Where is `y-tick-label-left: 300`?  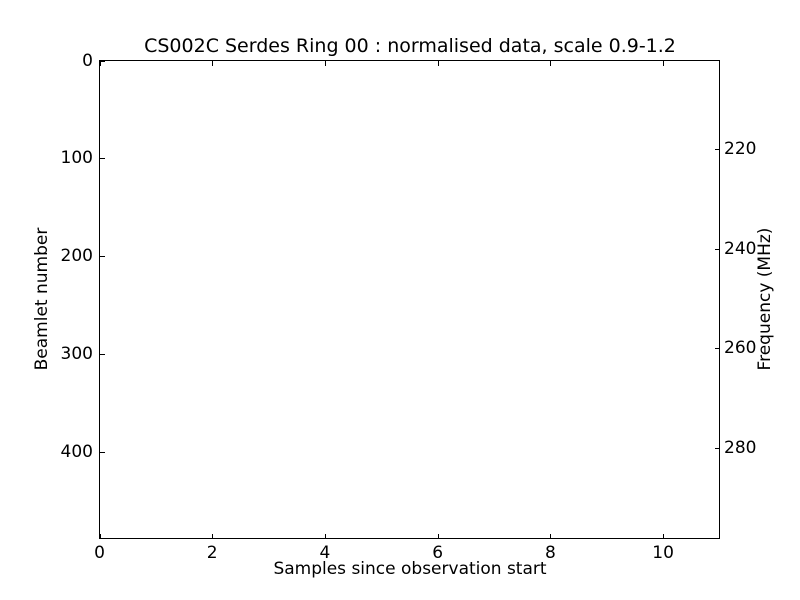 y-tick-label-left: 300 is located at coordinates (76, 354).